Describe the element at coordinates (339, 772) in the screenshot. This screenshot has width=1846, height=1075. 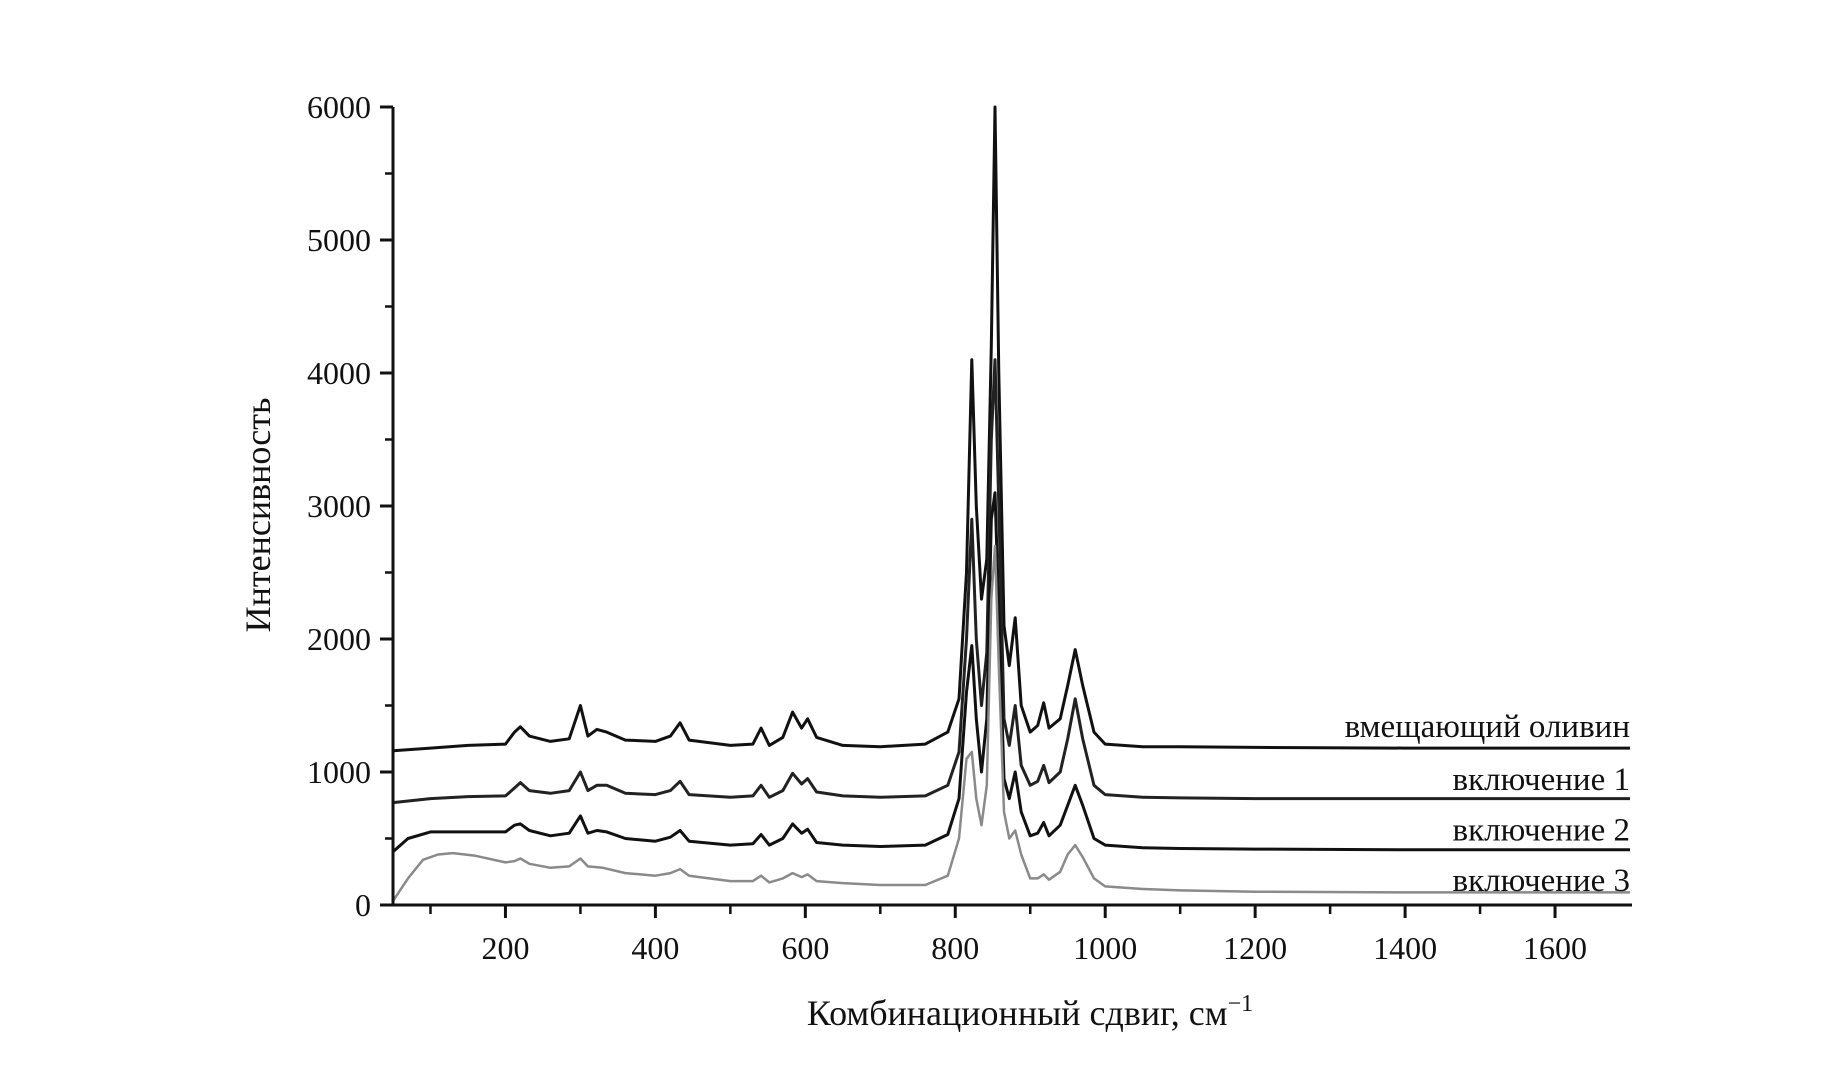
I see `y-tick-label-1000: 1000` at that location.